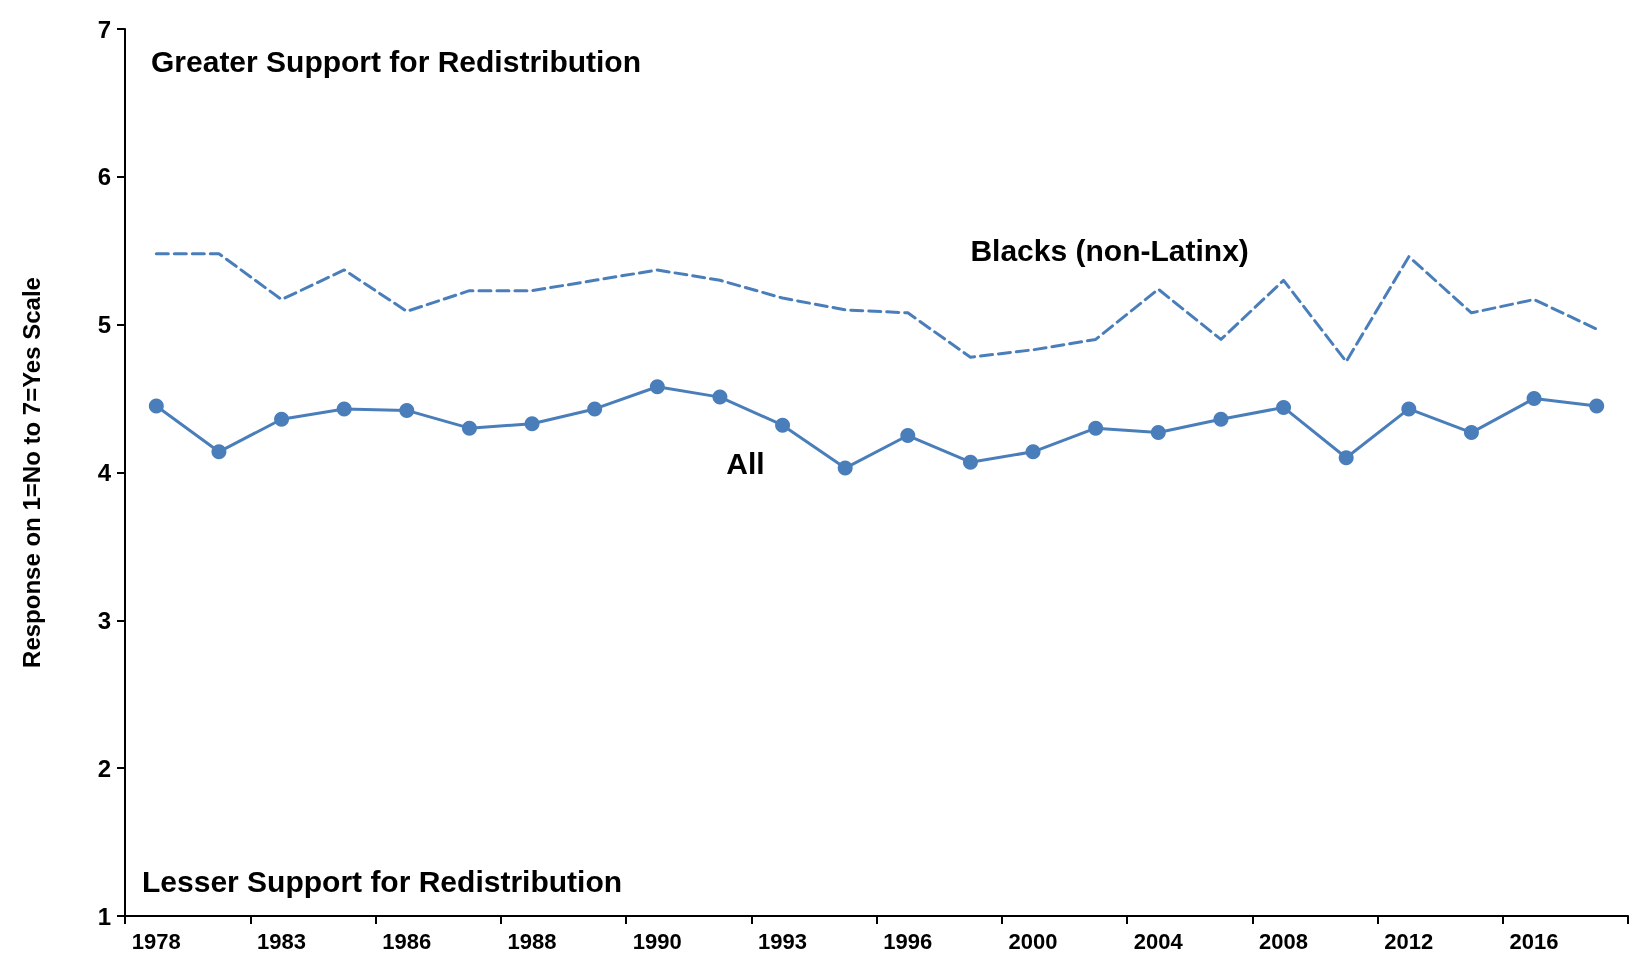  I want to click on x-tick-label: 1993, so click(783, 941).